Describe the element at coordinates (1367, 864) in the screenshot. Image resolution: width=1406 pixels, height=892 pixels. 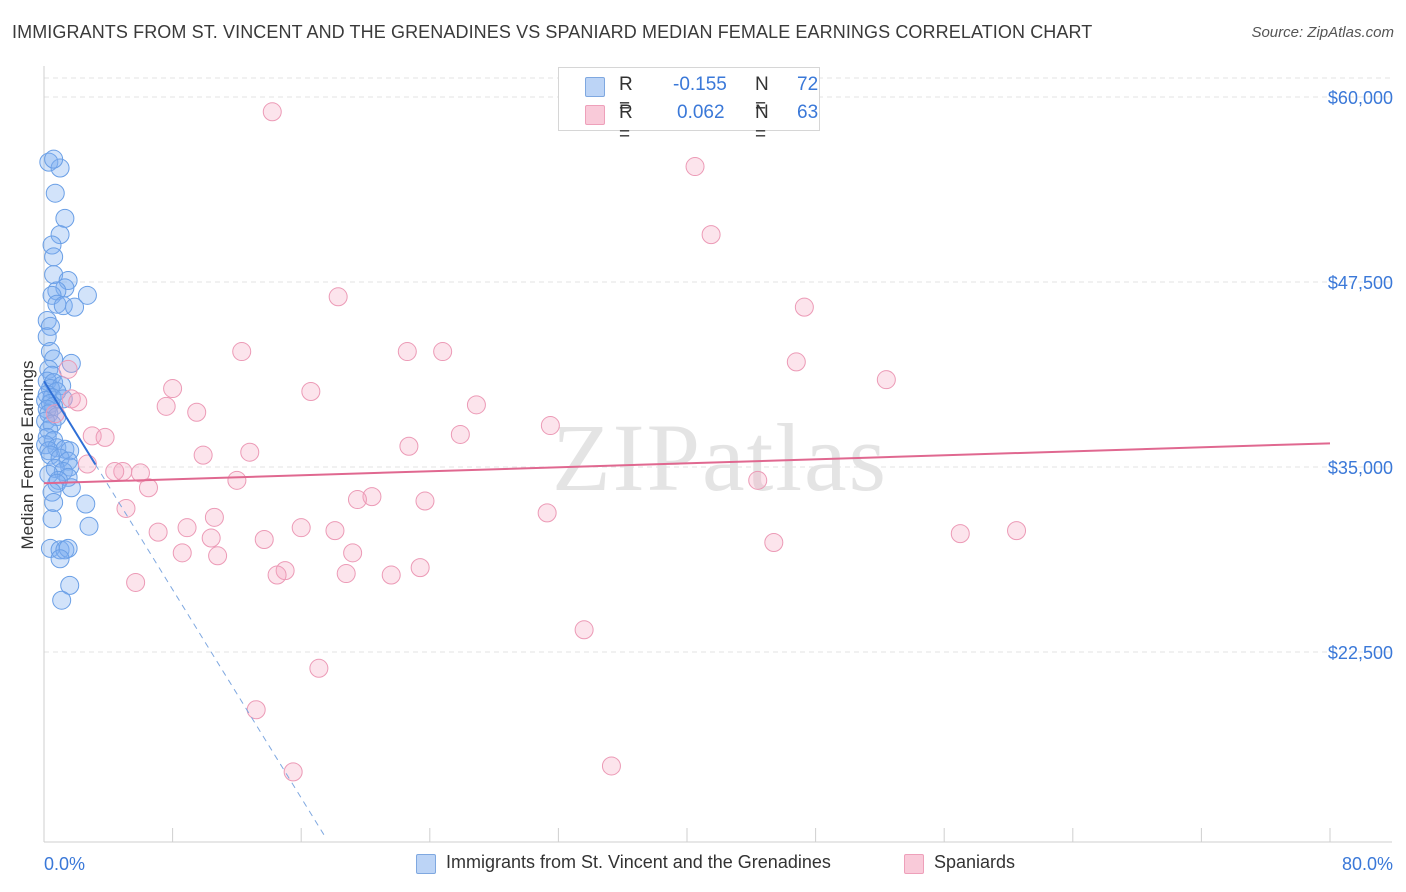
I see `x-tick-label: 80.0%` at that location.